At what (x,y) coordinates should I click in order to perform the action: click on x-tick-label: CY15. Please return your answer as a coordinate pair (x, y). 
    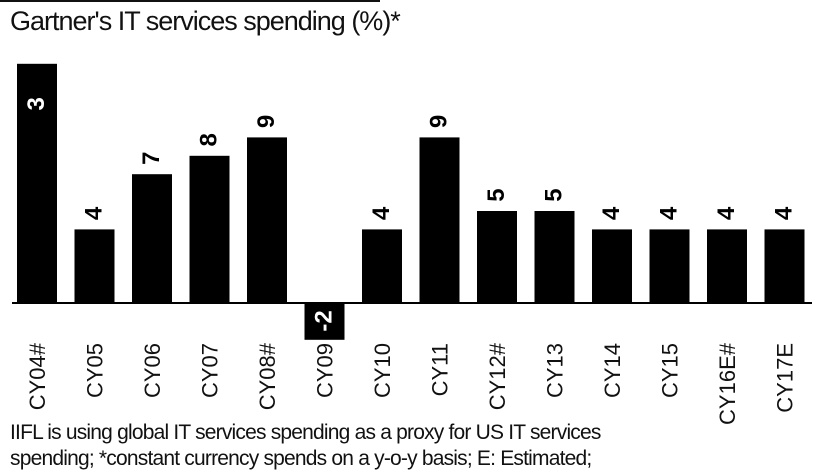
    Looking at the image, I should click on (670, 370).